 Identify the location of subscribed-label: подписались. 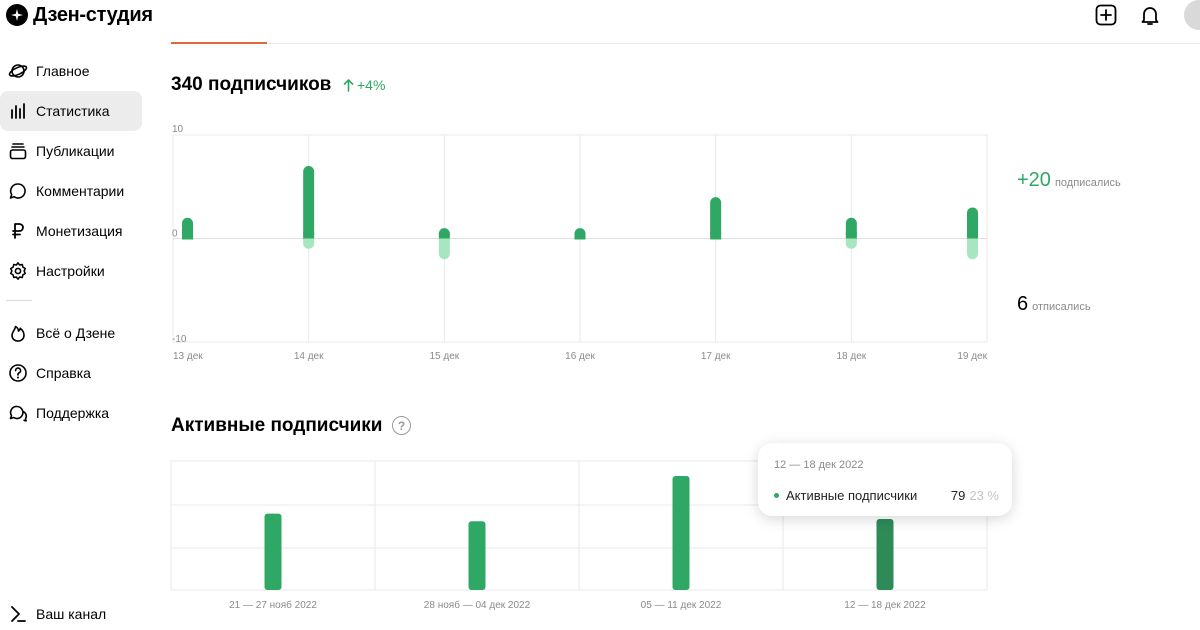
(1087, 183).